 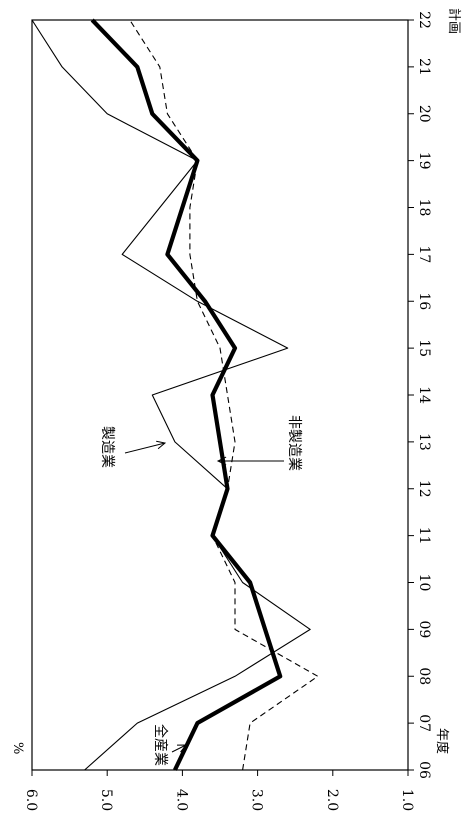 What do you see at coordinates (424, 161) in the screenshot?
I see `x-tick-label: 19` at bounding box center [424, 161].